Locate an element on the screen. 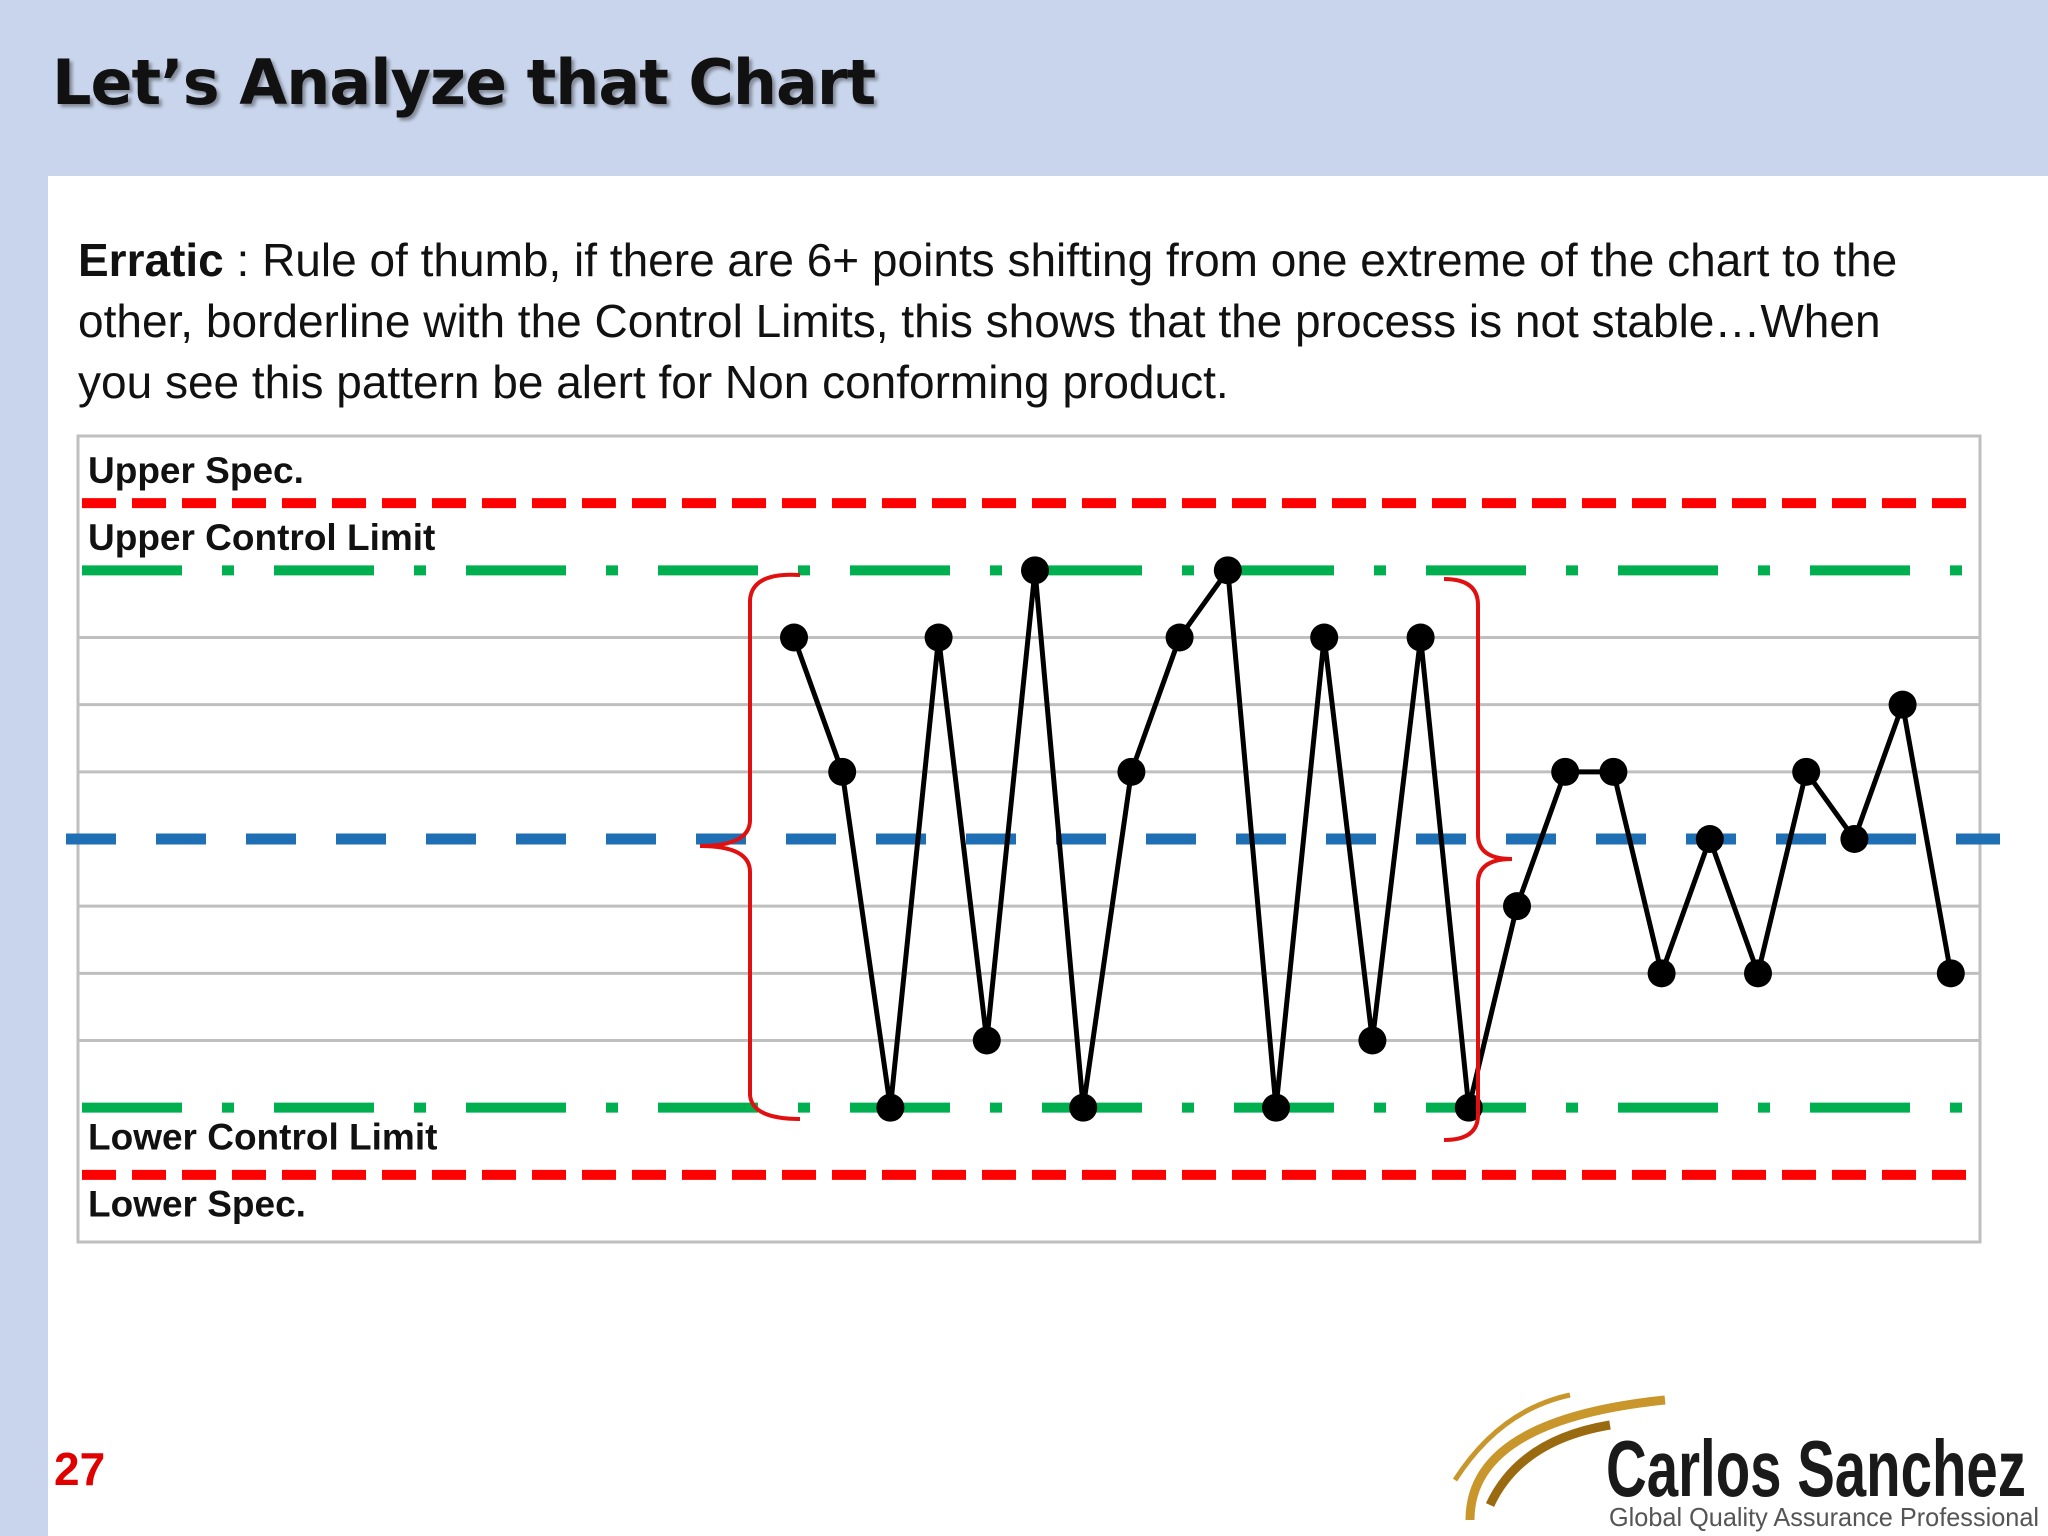 The height and width of the screenshot is (1536, 2048). limit-label: Lower Spec. is located at coordinates (197, 1204).